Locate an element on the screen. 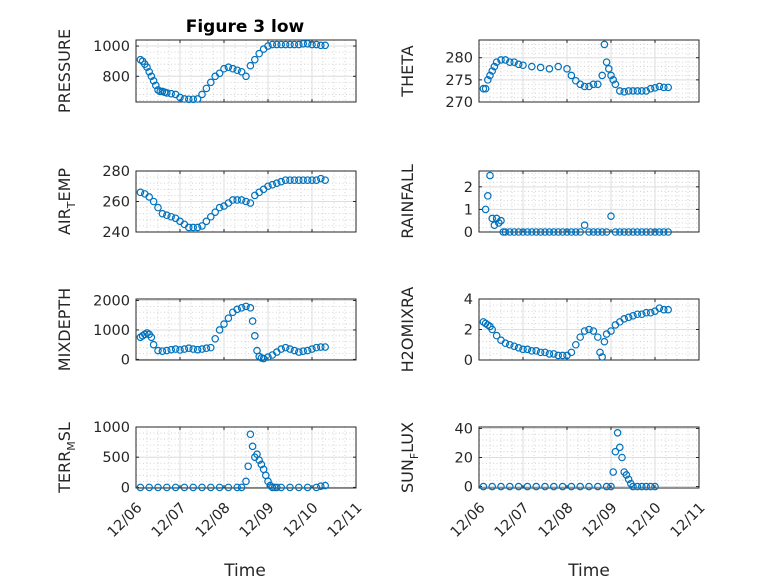 Image resolution: width=778 pixels, height=583 pixels. y-axis-label: AIRTEMP is located at coordinates (66, 201).